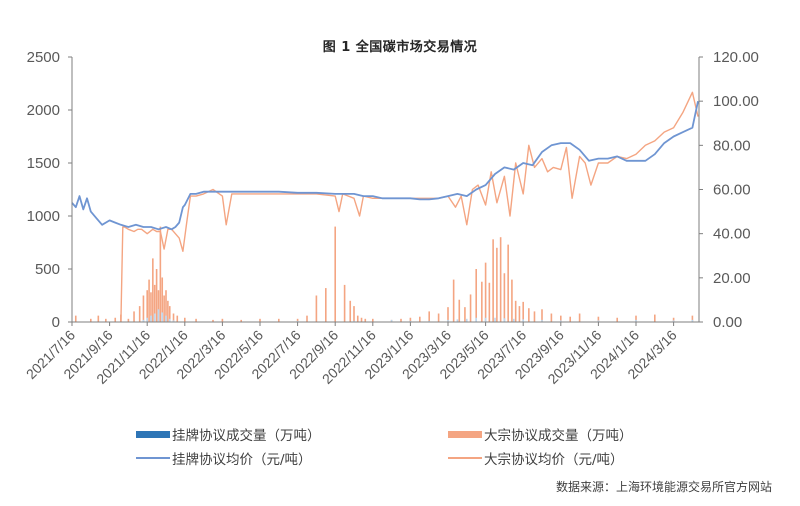 The height and width of the screenshot is (506, 800). I want to click on y-tick-label: 0.00, so click(727, 322).